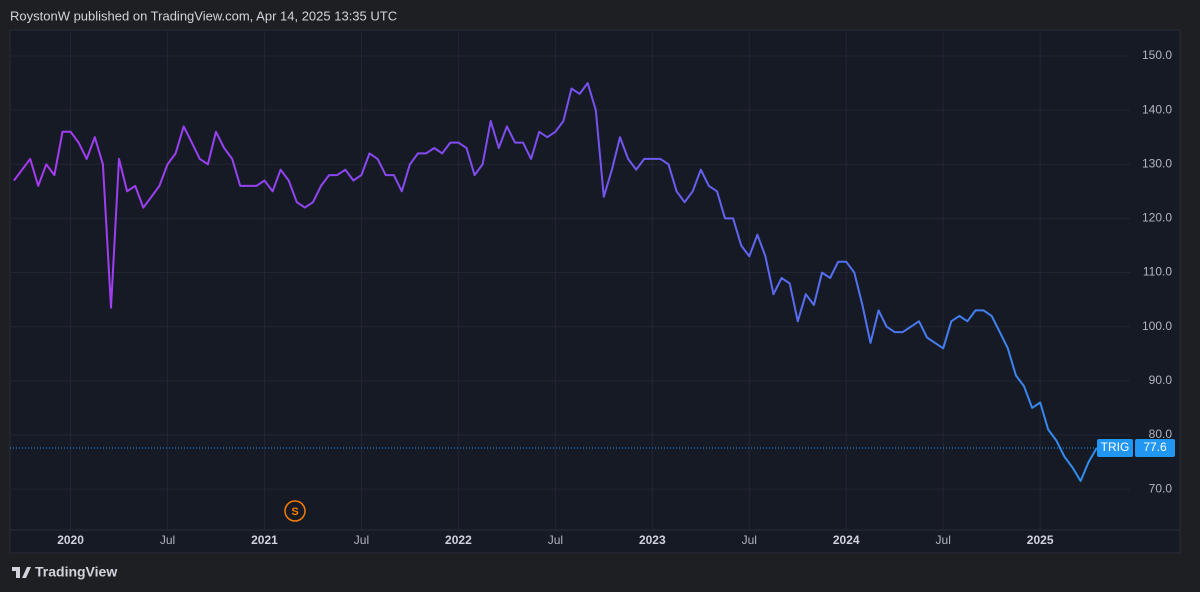  I want to click on last-price-tag, so click(1155, 447).